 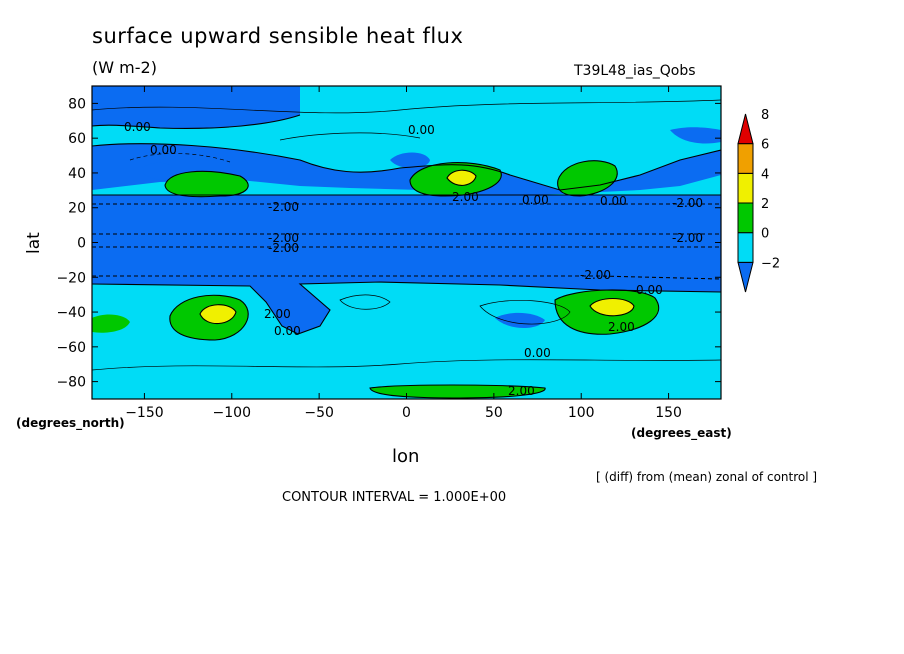 I want to click on x-tick-label: 0, so click(x=406, y=413).